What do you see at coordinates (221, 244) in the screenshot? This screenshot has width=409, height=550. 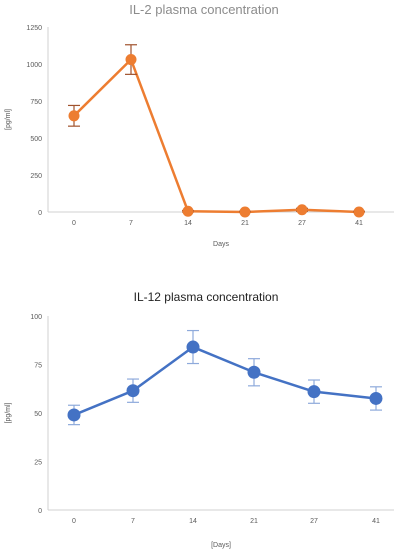 I see `x-axis-label: Days` at bounding box center [221, 244].